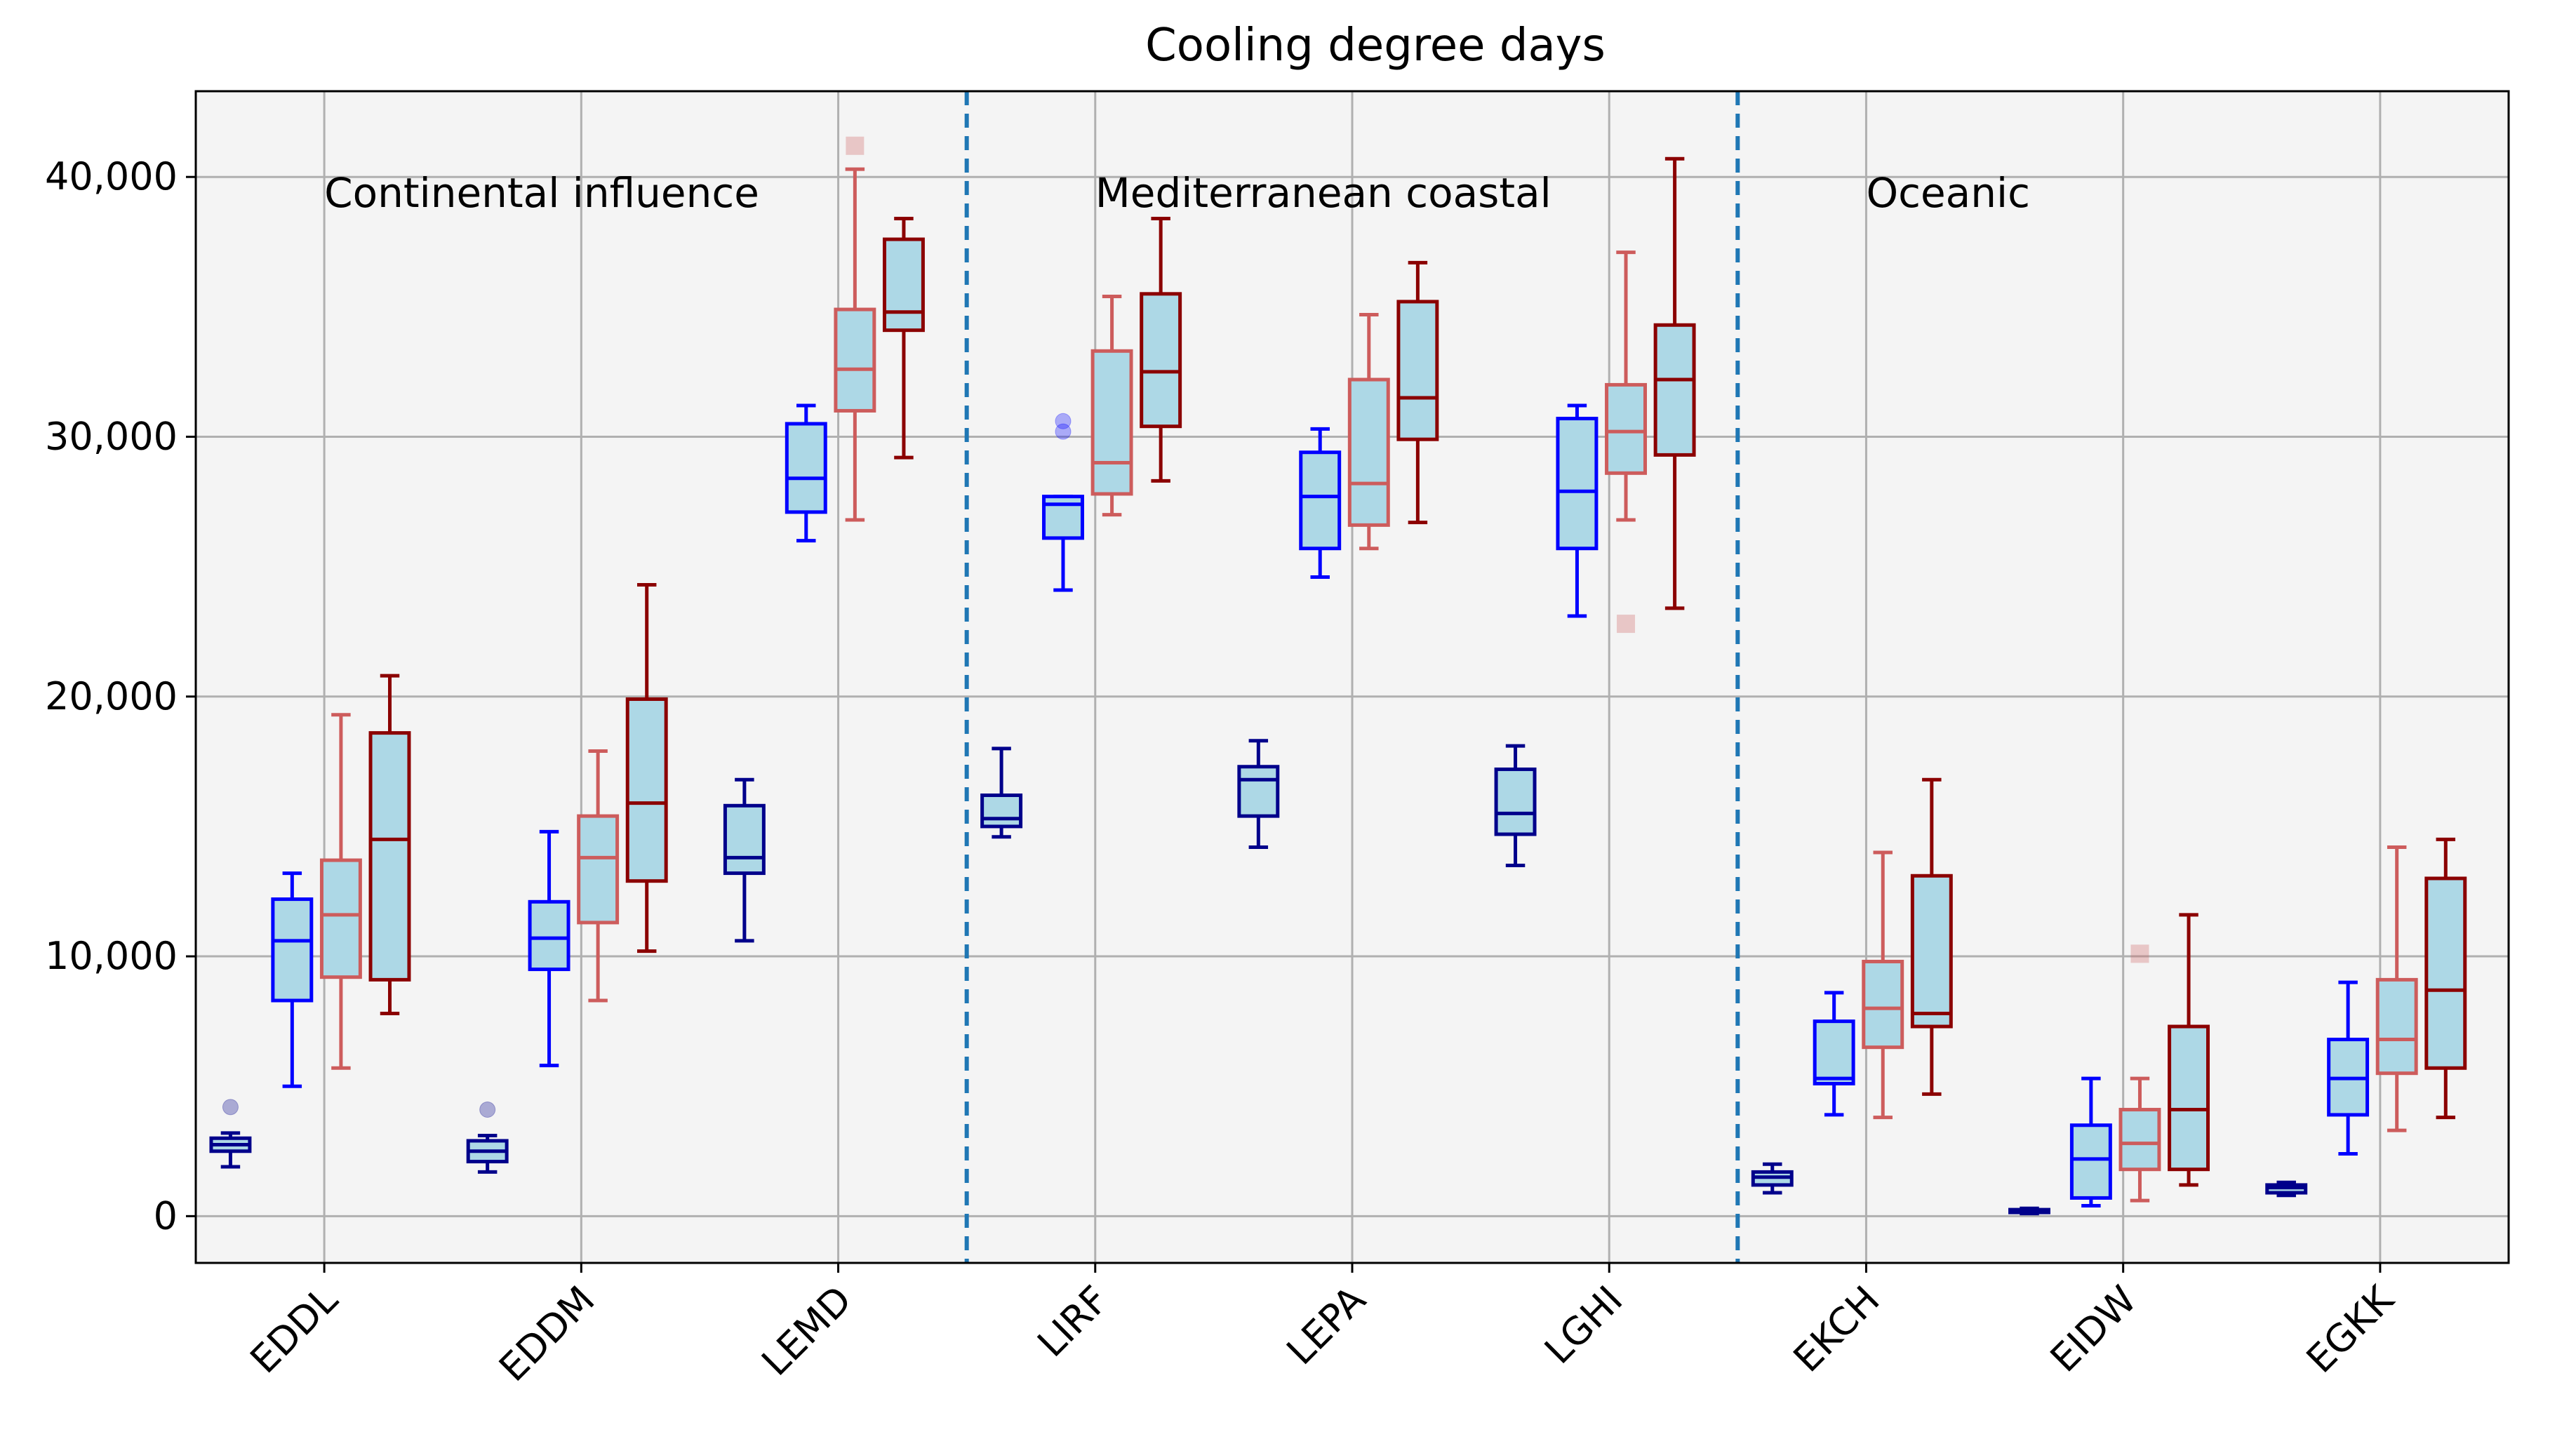 The height and width of the screenshot is (1432, 2576). I want to click on y-axis-ticks: 0 10,000 20,000 30,000 40,000, so click(121, 696).